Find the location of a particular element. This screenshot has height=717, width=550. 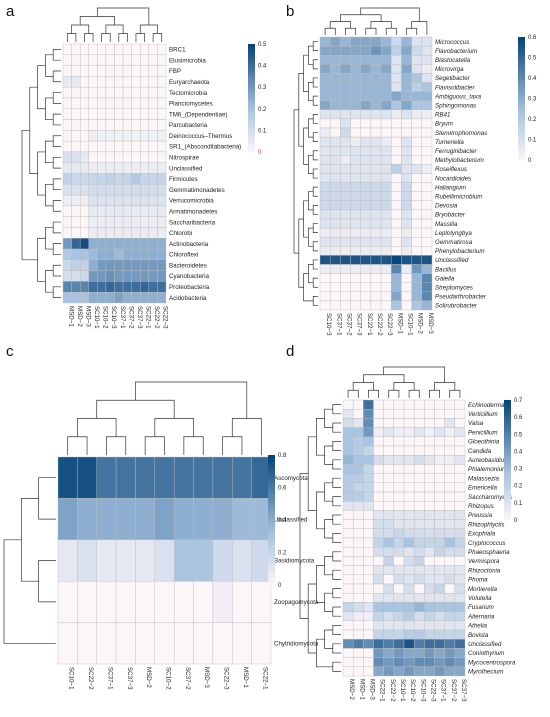

column-label: SC37−3 is located at coordinates (129, 678).